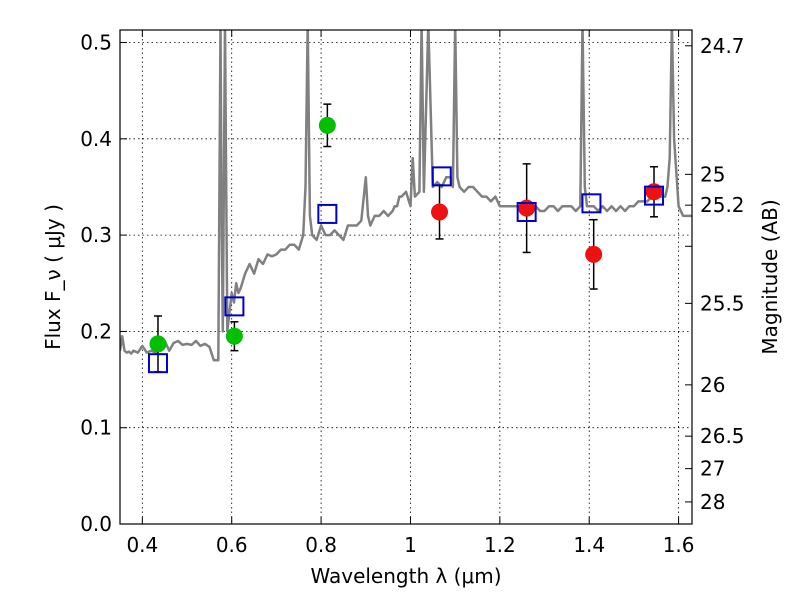 This screenshot has height=600, width=800. I want to click on y2-tick-label: 24.7, so click(722, 46).